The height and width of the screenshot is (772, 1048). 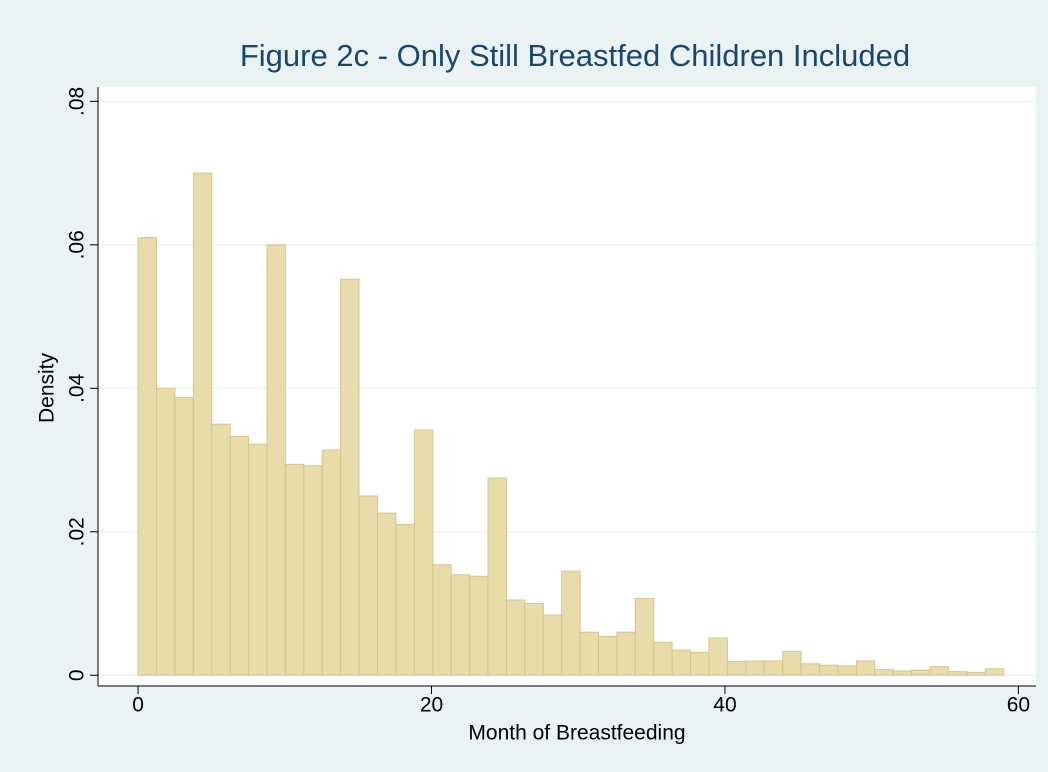 I want to click on x-tick-label: 20, so click(x=431, y=705).